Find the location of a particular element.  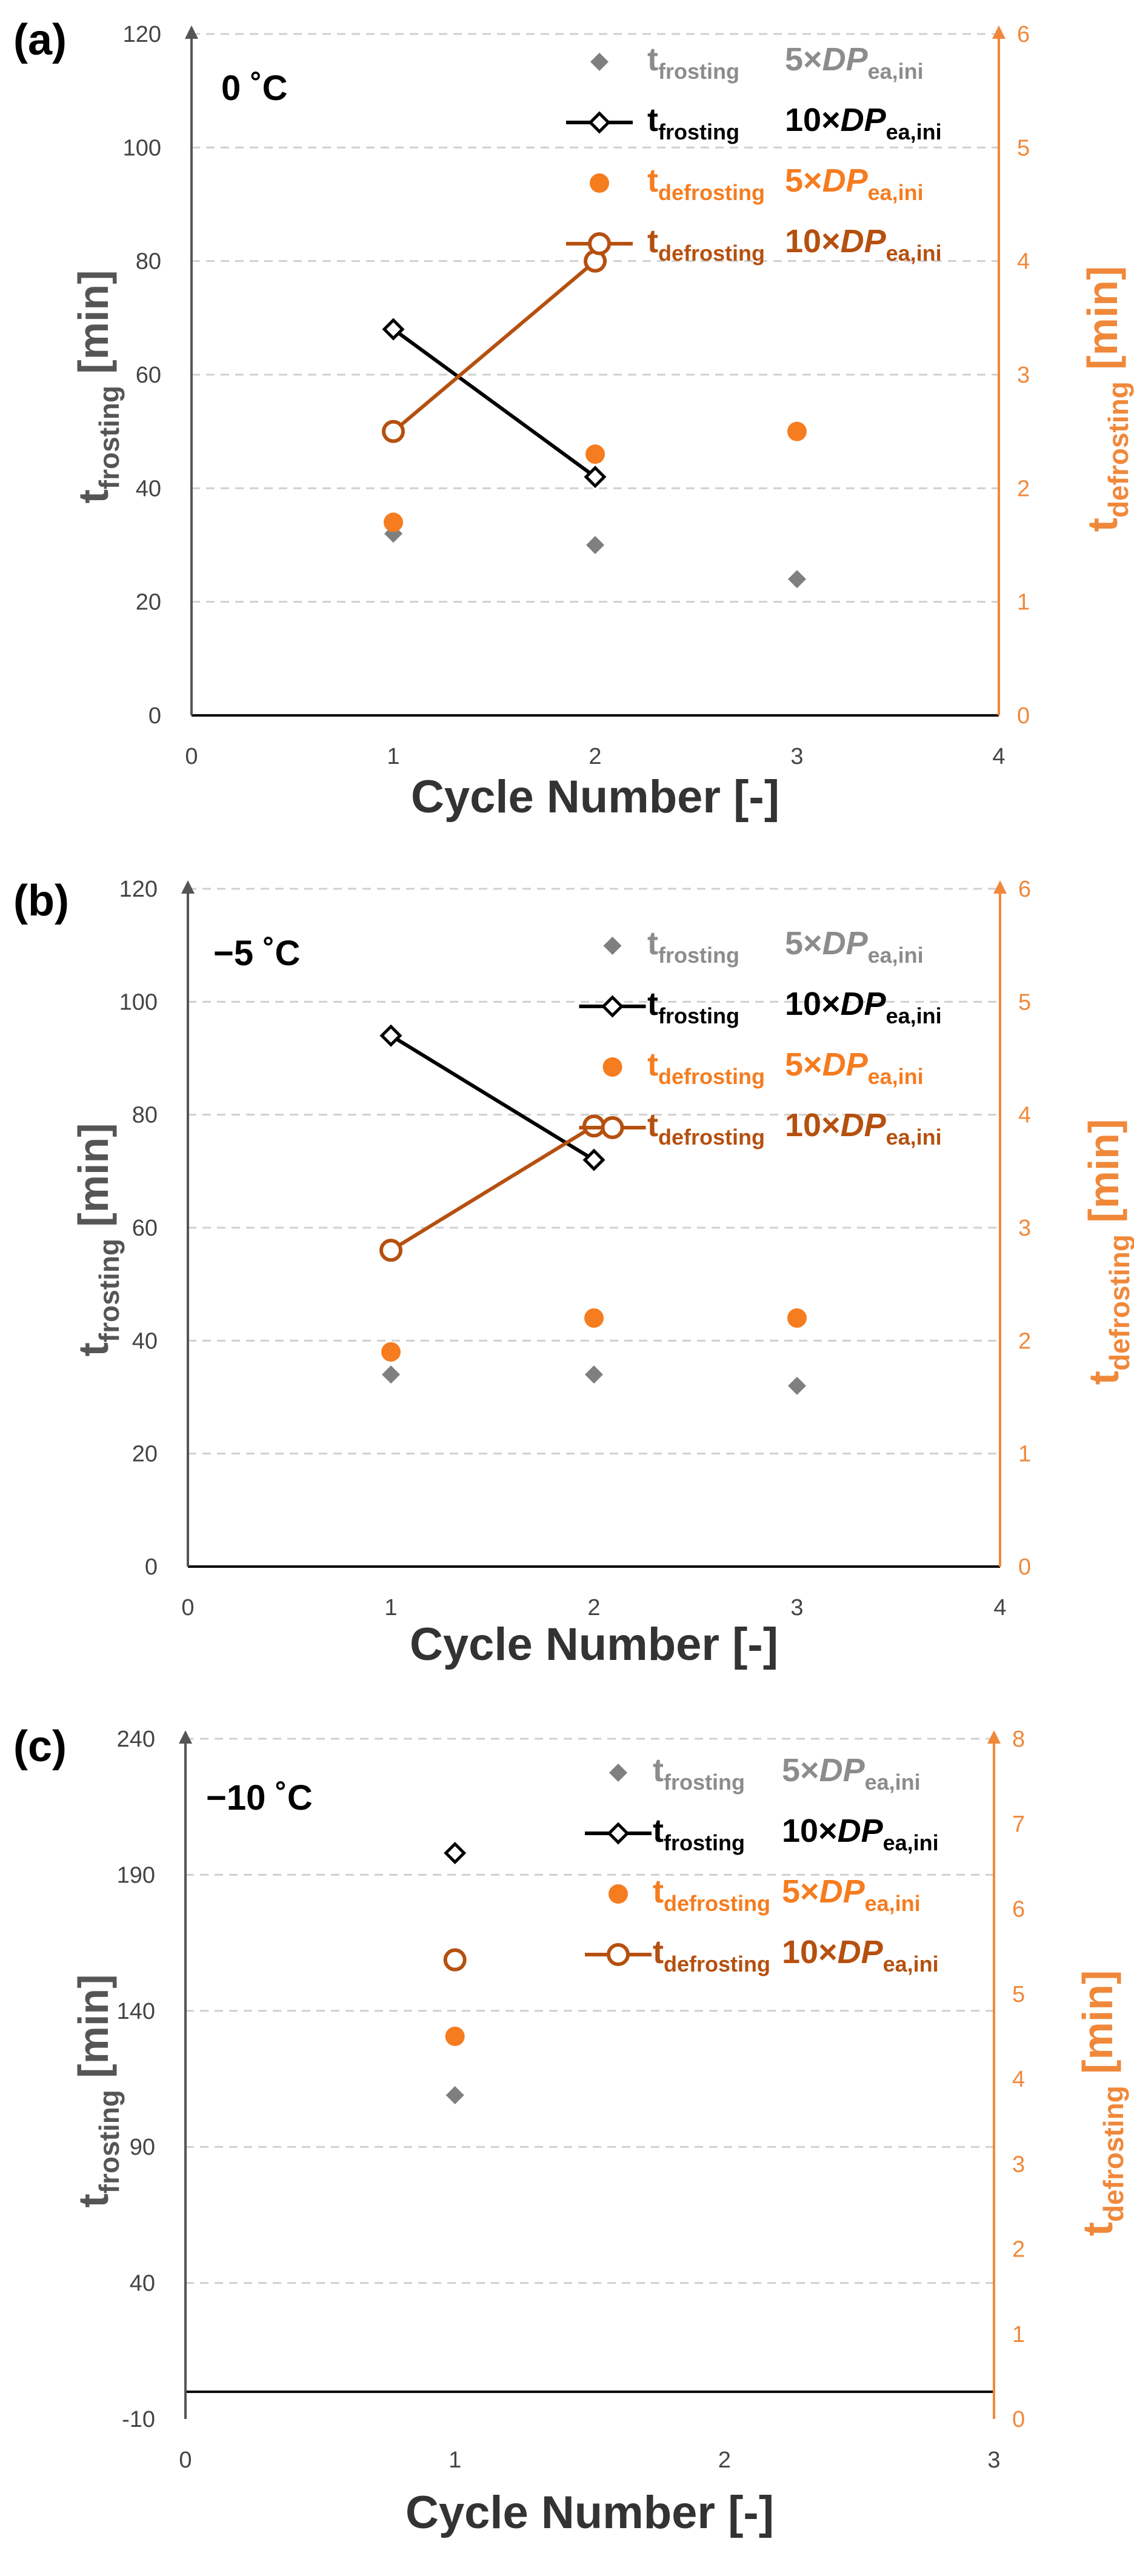

series-line-defrost10 is located at coordinates (492, 1188).